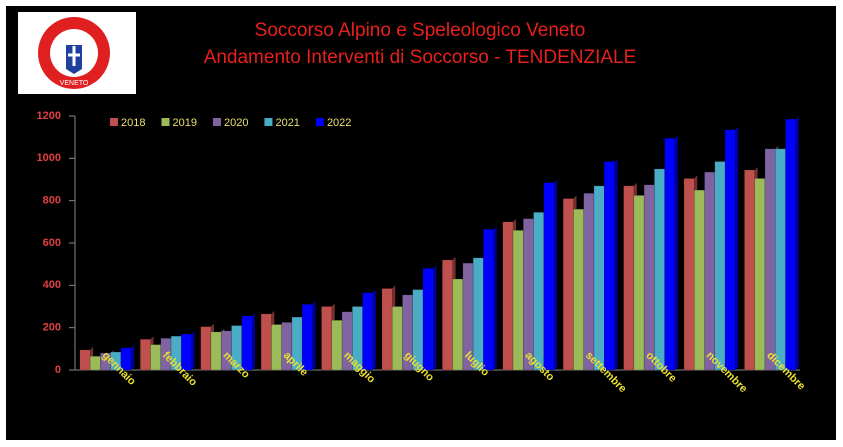 This screenshot has height=447, width=843. Describe the element at coordinates (287, 123) in the screenshot. I see `legend-label: 2021` at that location.